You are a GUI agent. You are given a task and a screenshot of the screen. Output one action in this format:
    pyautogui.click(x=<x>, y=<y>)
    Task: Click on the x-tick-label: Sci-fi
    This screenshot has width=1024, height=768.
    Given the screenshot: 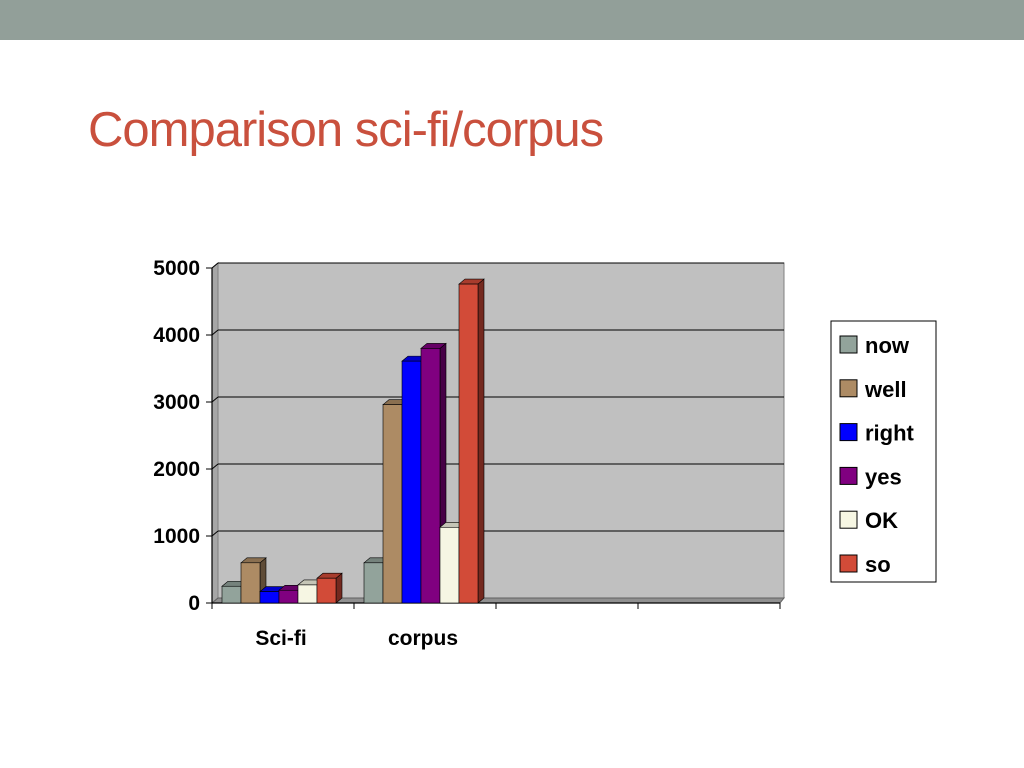 What is the action you would take?
    pyautogui.click(x=280, y=638)
    